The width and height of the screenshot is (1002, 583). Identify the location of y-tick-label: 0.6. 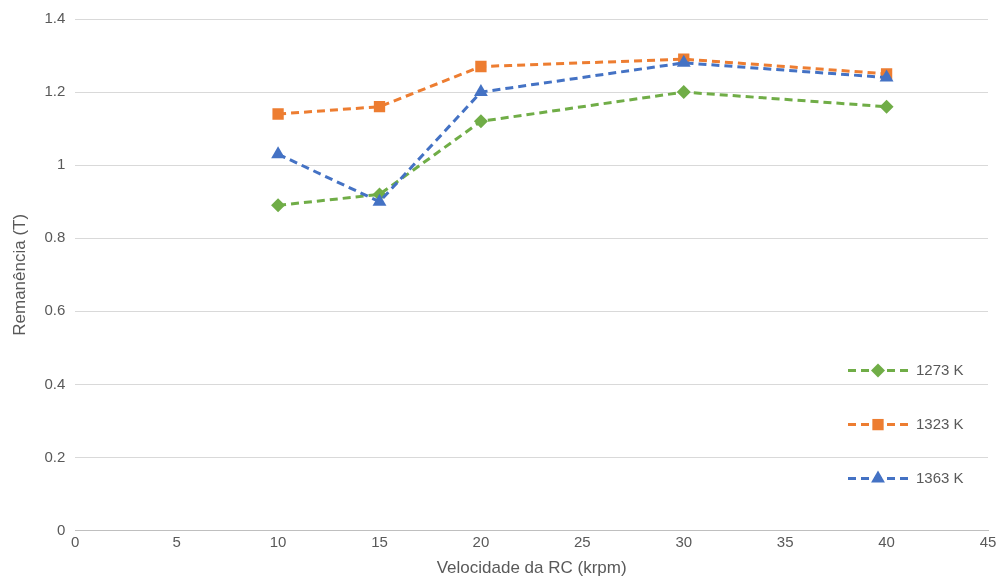
(55, 310).